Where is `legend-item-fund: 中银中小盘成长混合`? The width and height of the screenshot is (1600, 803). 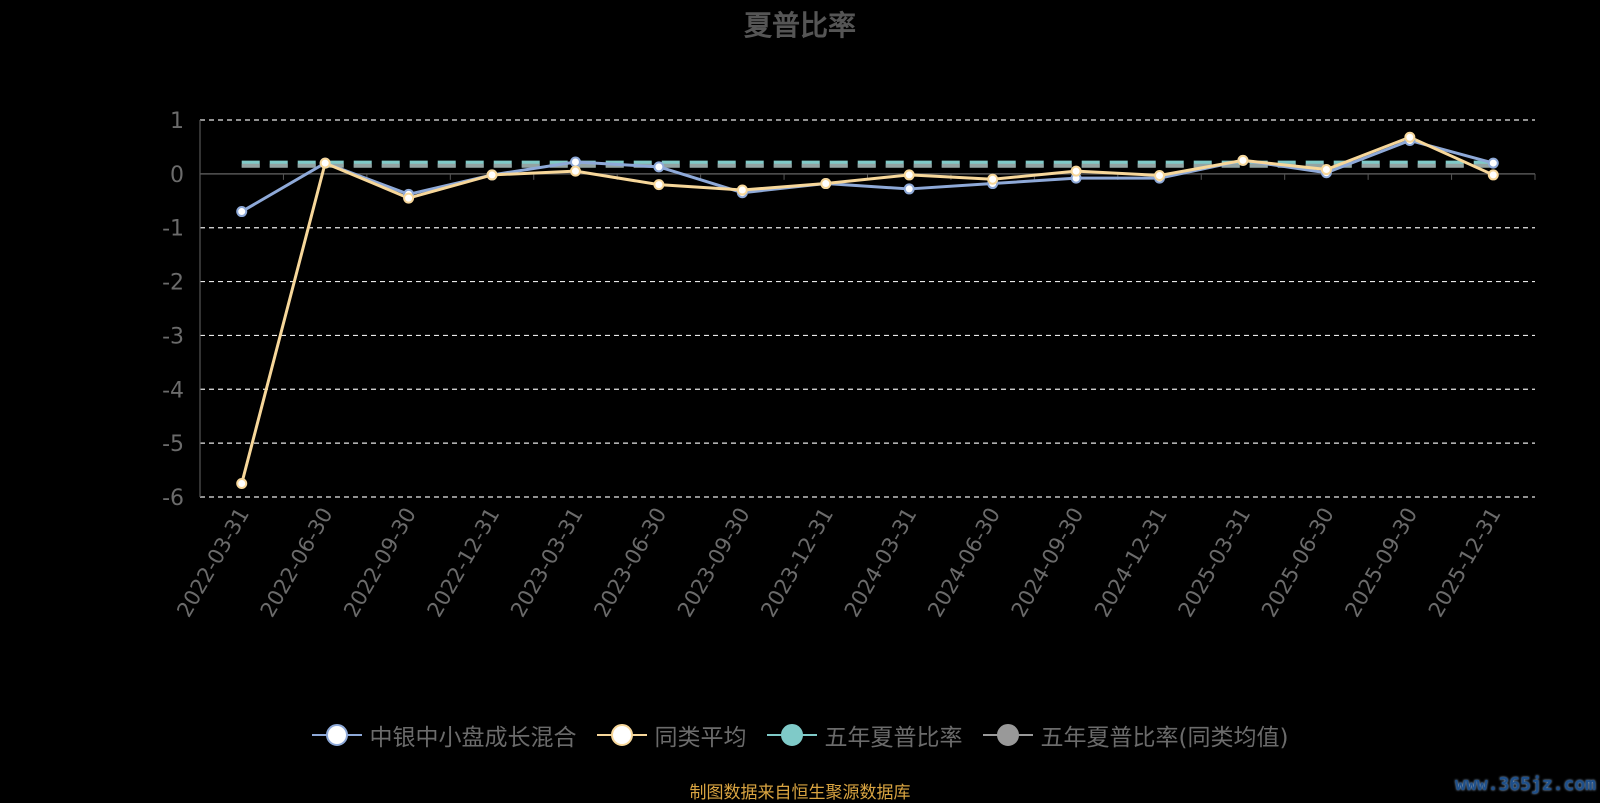 legend-item-fund: 中银中小盘成长混合 is located at coordinates (444, 735).